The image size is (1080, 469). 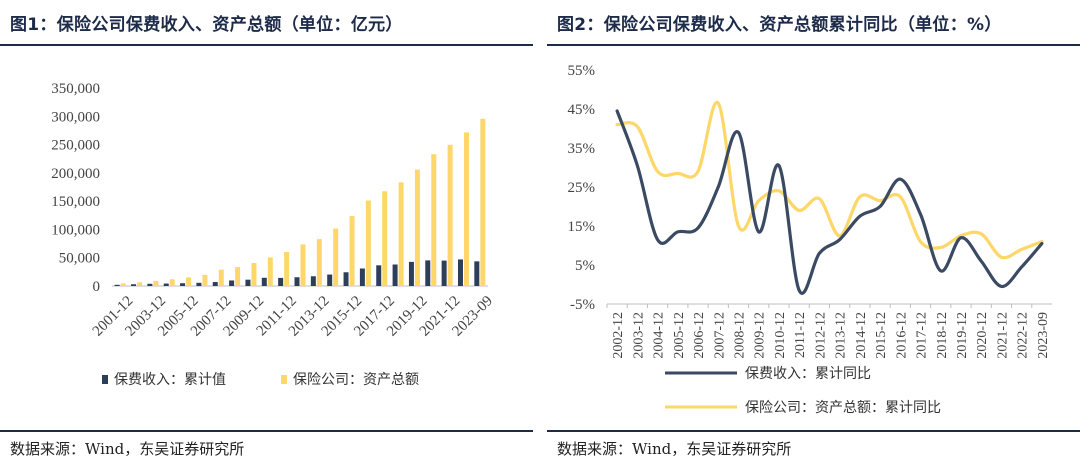 I want to click on x-tick-label: 2003-12, so click(x=638, y=335).